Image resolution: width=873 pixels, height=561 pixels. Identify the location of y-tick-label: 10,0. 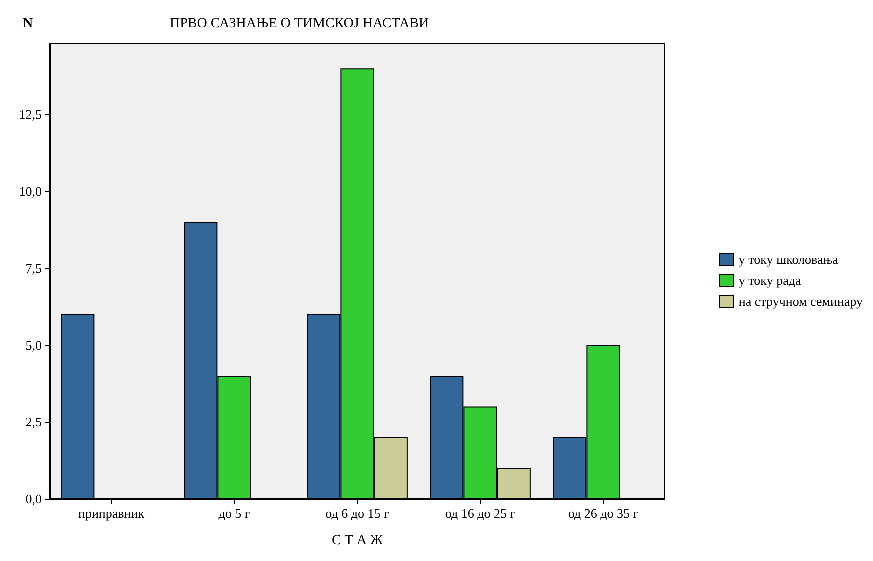
(30, 192).